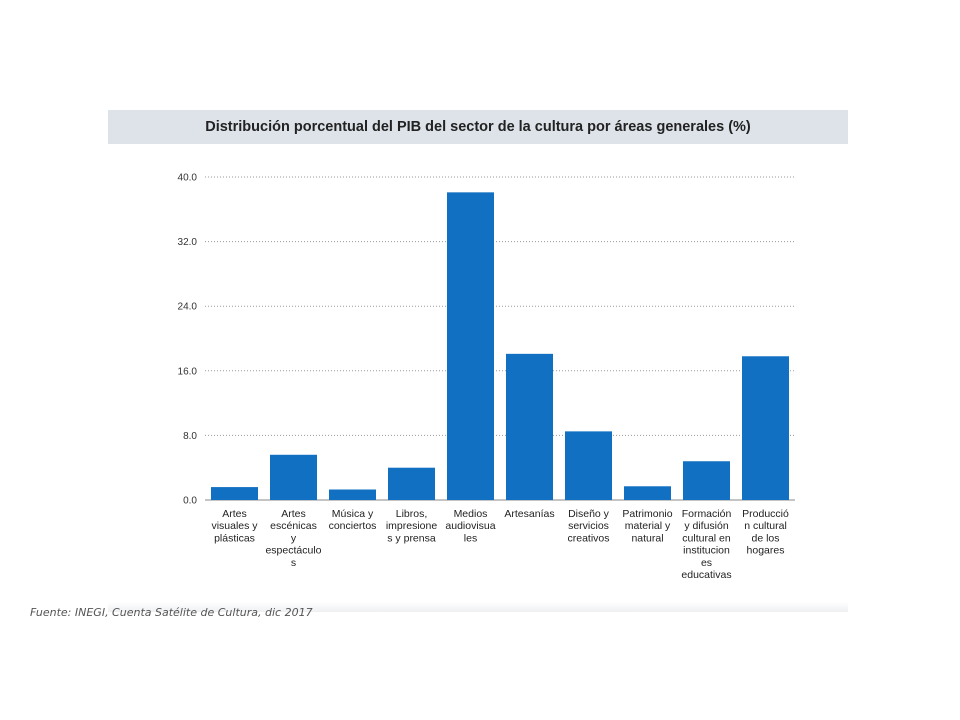 This screenshot has height=720, width=960. I want to click on panel-bottom-edge, so click(478, 607).